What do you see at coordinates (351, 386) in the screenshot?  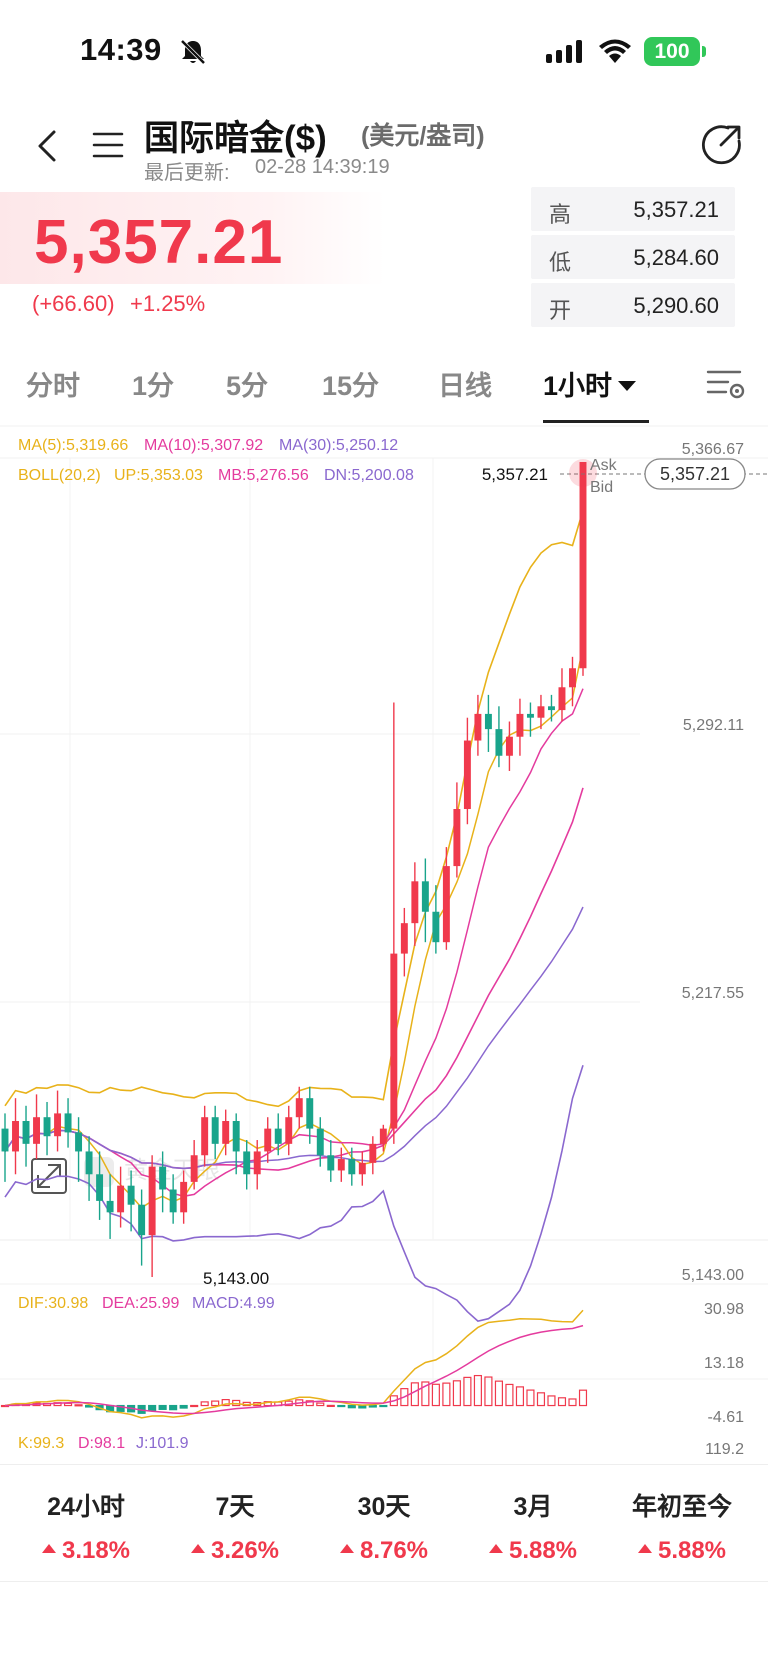 I see `tab-15min: 15分` at bounding box center [351, 386].